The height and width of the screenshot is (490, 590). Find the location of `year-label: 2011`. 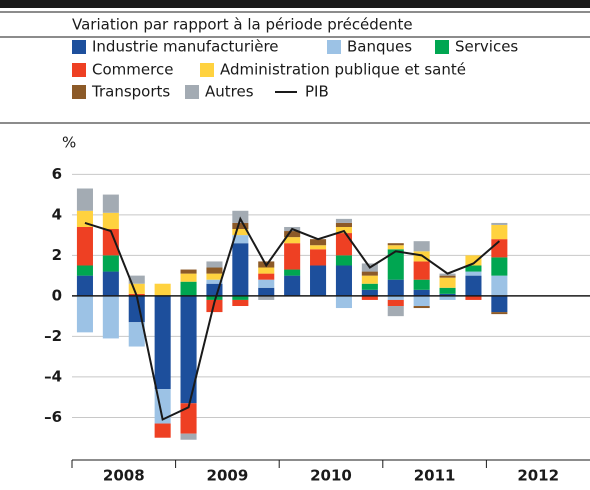

year-label: 2011 is located at coordinates (435, 476).